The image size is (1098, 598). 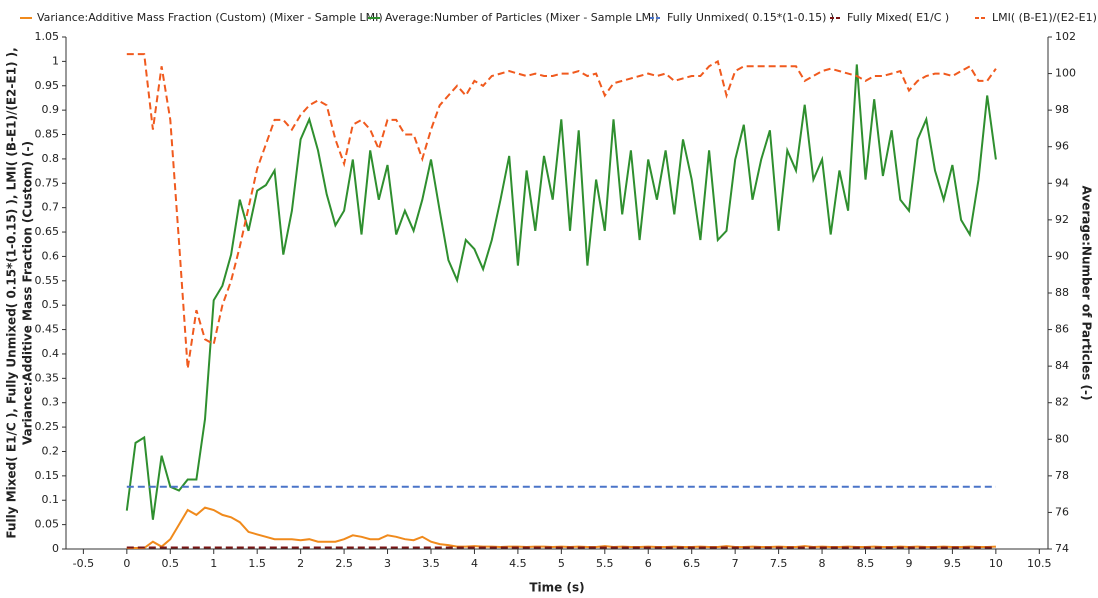 I want to click on y-tick-label: 0.3, so click(x=51, y=402).